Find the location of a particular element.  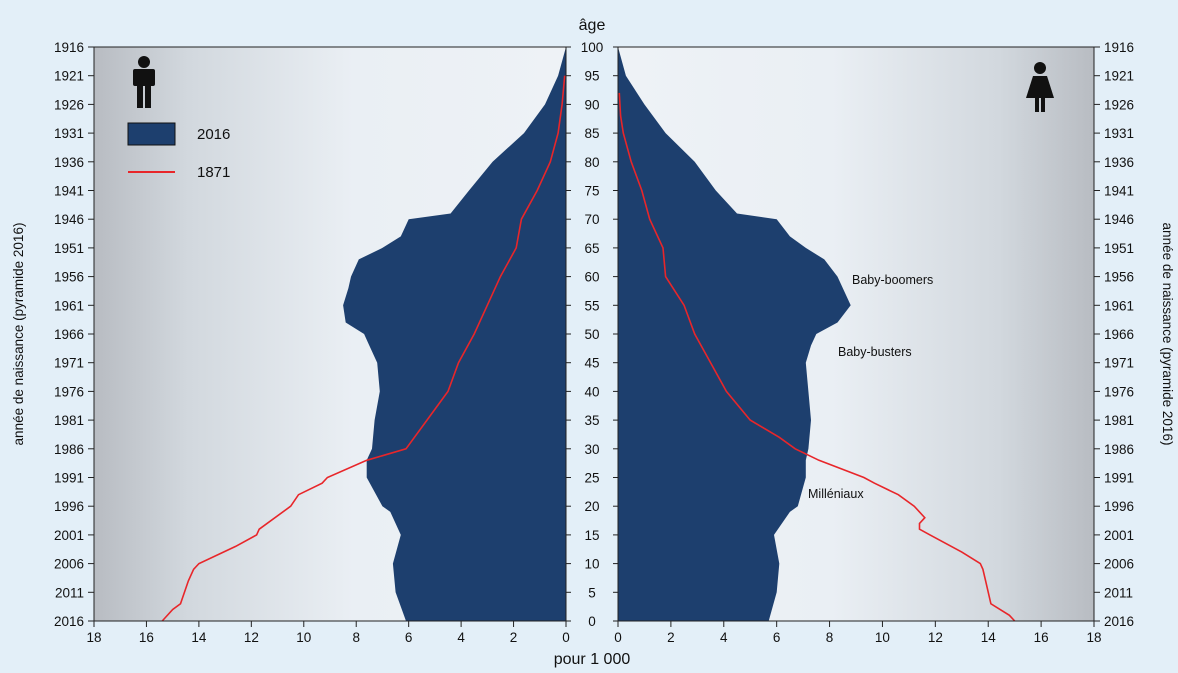

year-tick-label-right: 1931 is located at coordinates (1119, 133).